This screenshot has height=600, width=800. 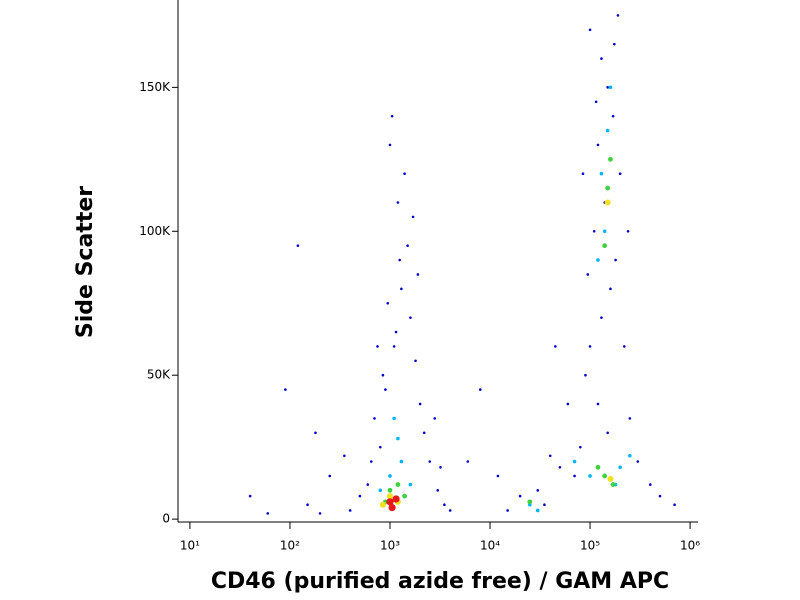 I want to click on x-tick-label: 10⁴, so click(x=490, y=546).